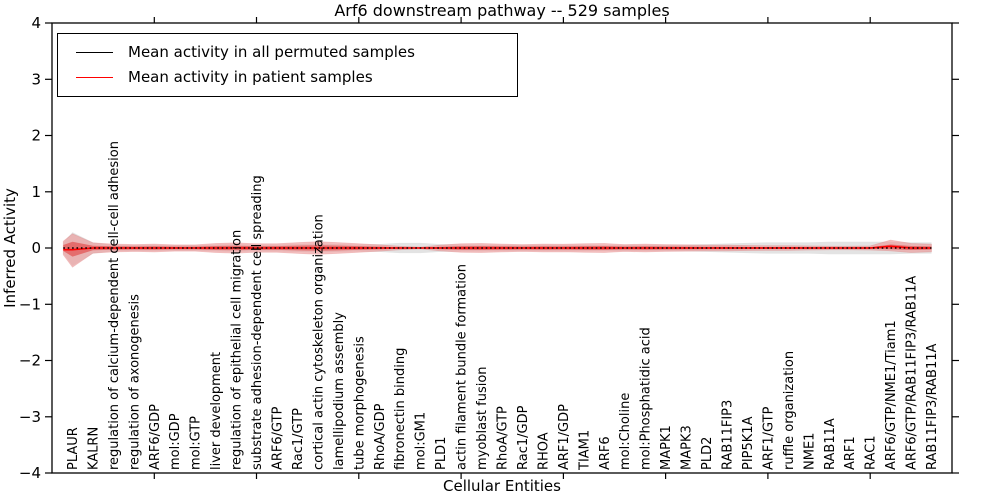 Image resolution: width=1000 pixels, height=500 pixels. Describe the element at coordinates (646, 398) in the screenshot. I see `category-label: mol:Phosphatidic acid` at that location.